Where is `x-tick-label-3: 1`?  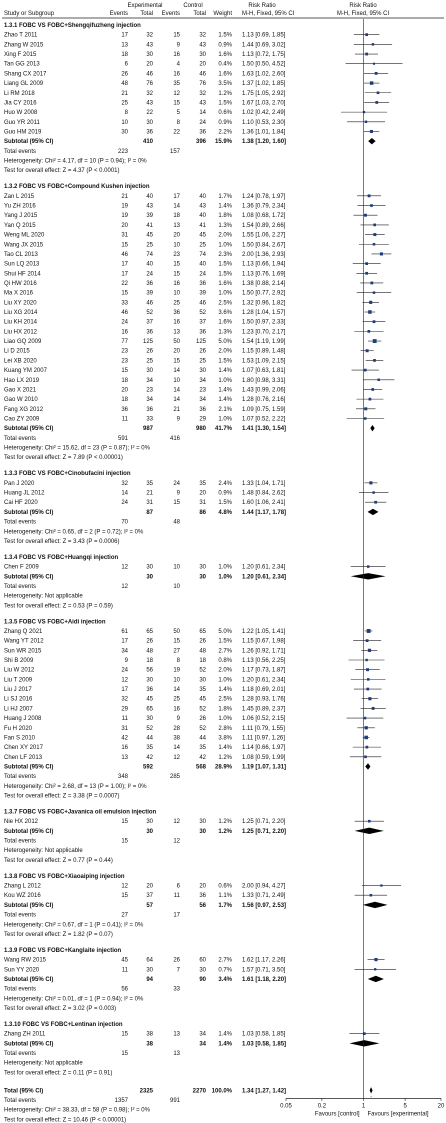 x-tick-label-3: 1 is located at coordinates (364, 1106).